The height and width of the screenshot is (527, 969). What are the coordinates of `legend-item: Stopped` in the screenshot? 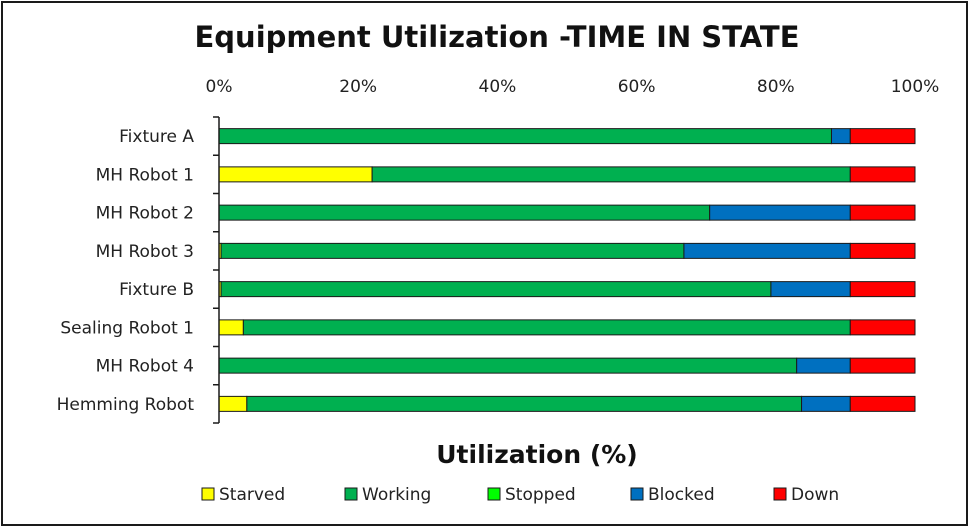 It's located at (531, 495).